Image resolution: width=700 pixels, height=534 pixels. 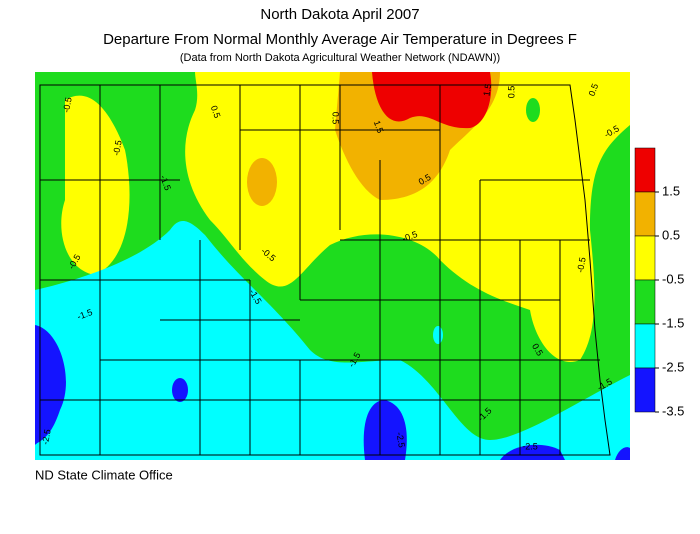 I want to click on cyan-zone, so click(x=438, y=335).